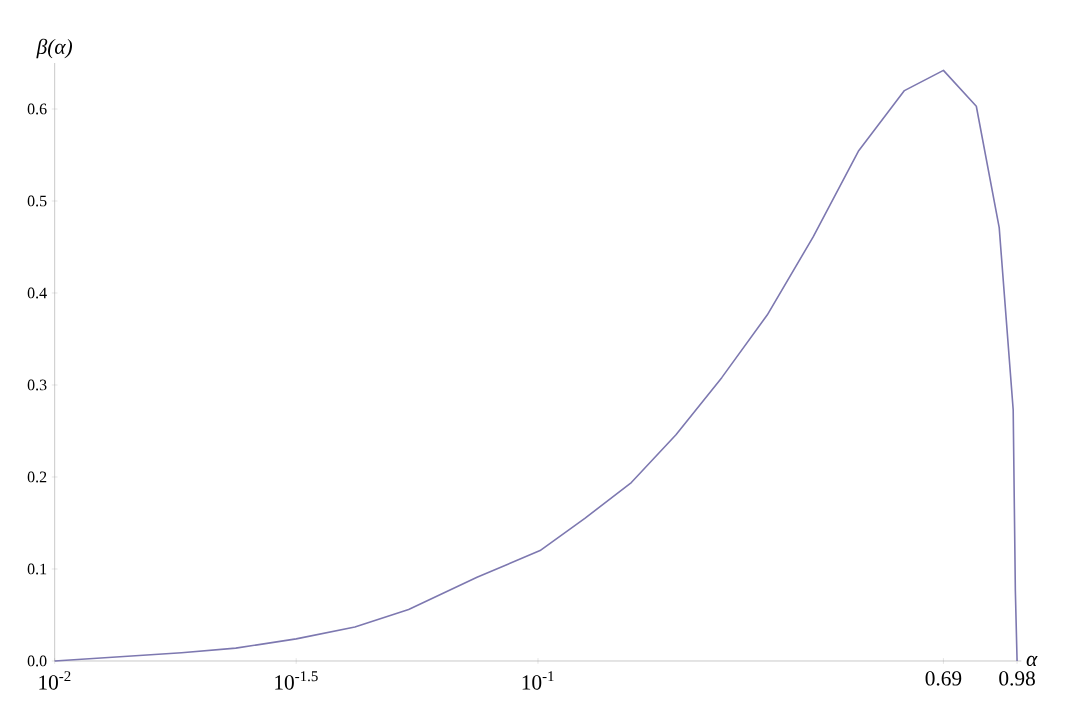 This screenshot has height=714, width=1068. What do you see at coordinates (37, 477) in the screenshot?
I see `y-tick-label: 0.2` at bounding box center [37, 477].